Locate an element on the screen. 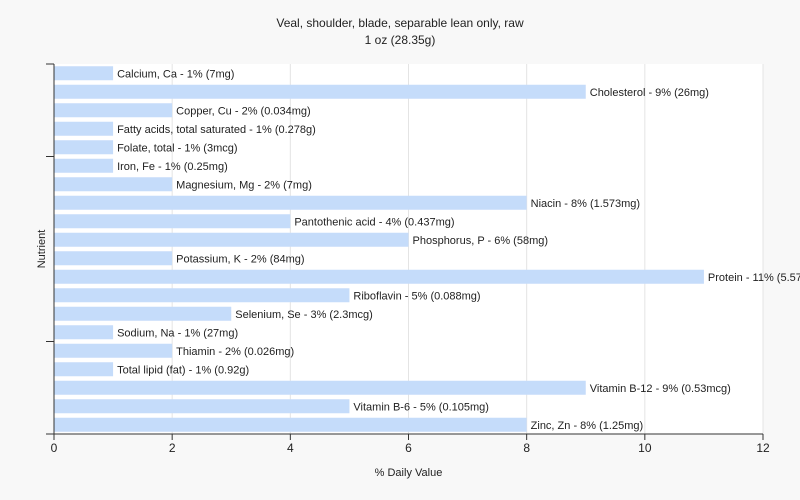 The height and width of the screenshot is (500, 800). x-tick-label: 2 is located at coordinates (172, 448).